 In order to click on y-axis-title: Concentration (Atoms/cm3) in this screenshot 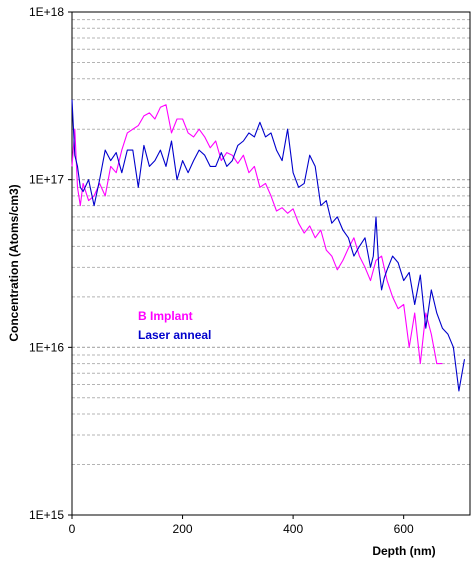, I will do `click(14, 262)`.